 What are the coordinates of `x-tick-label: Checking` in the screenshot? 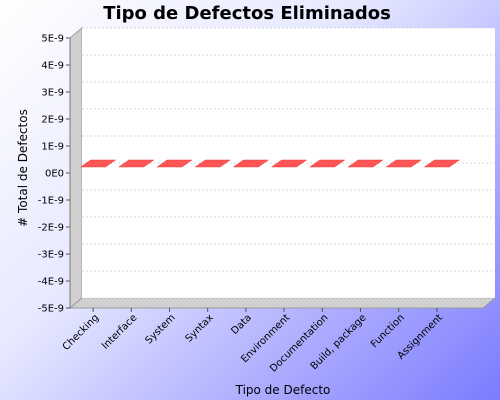 It's located at (81, 332).